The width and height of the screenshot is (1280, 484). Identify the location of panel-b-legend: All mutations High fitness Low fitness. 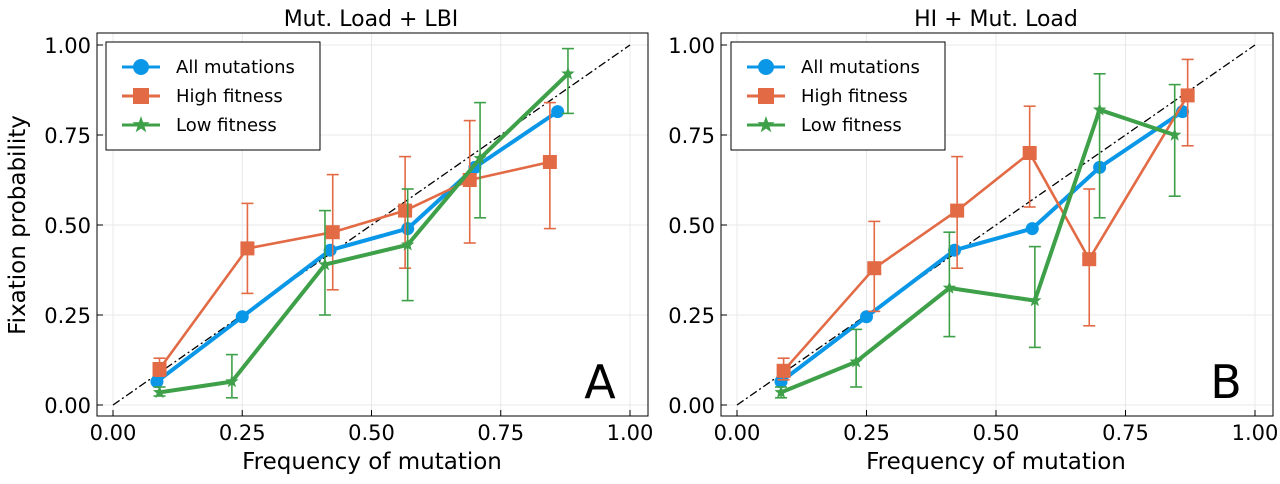
(838, 96).